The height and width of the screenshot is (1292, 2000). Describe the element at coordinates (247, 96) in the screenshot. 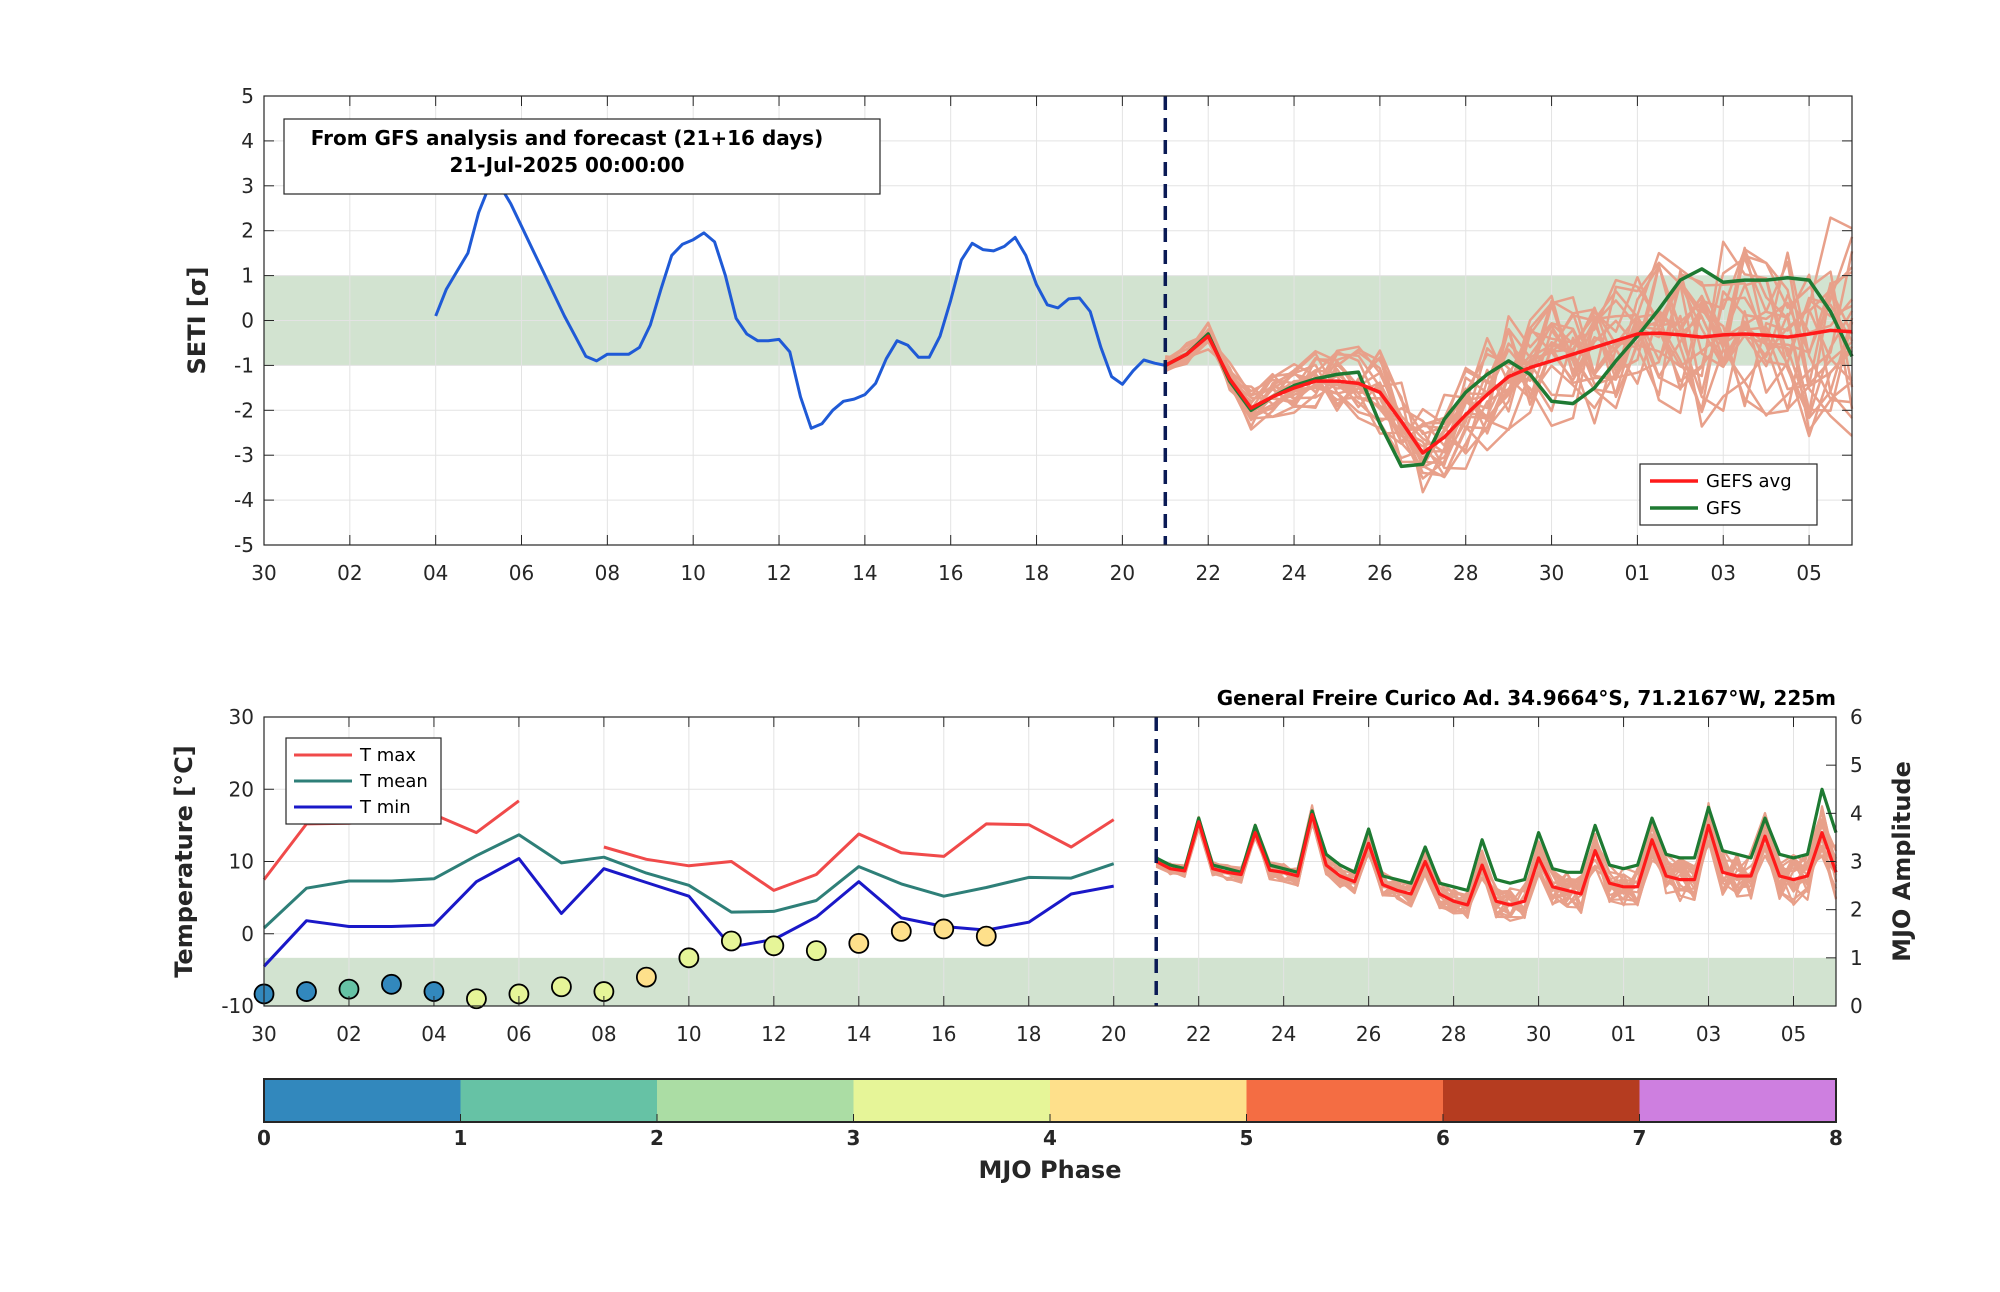

I see `y-tick-label: 5` at that location.